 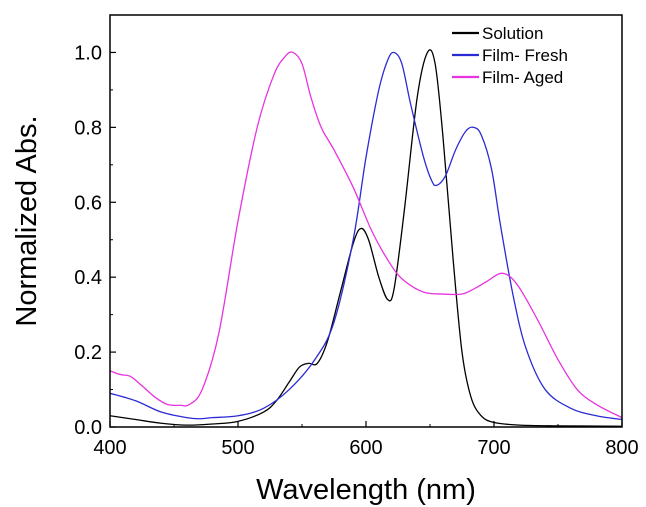 What do you see at coordinates (27, 220) in the screenshot?
I see `y-axis-title: Normalized Abs.` at bounding box center [27, 220].